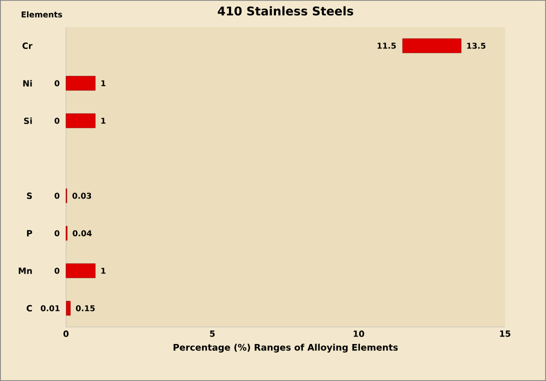 Image resolution: width=546 pixels, height=381 pixels. I want to click on chart-title: 410 Stainless Steels, so click(286, 11).